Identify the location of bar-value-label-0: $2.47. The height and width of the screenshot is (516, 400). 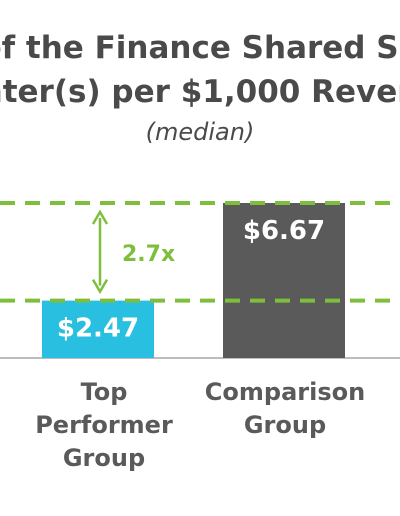
(98, 329).